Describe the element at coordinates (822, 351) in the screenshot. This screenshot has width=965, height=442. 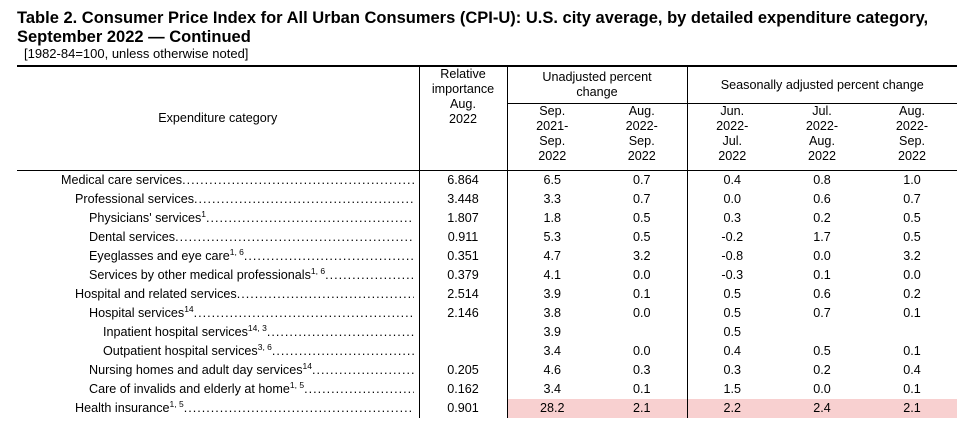
I see `row-value-4: 0.5` at that location.